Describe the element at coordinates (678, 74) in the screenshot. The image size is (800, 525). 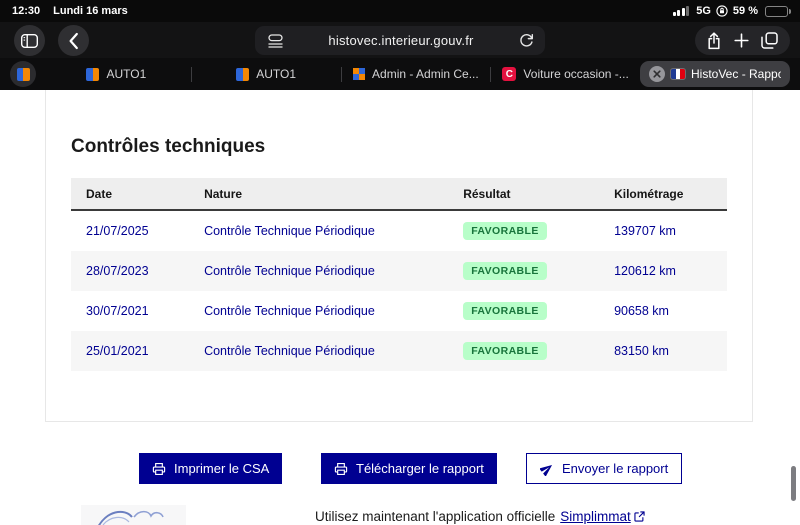
I see `france-flag-favicon` at that location.